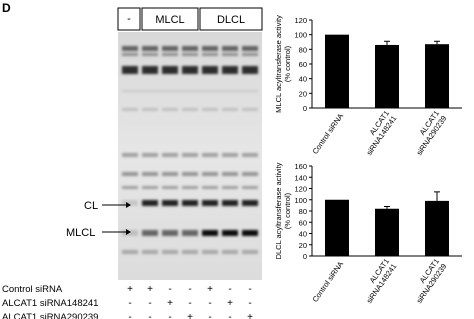 The width and height of the screenshot is (474, 319). Describe the element at coordinates (303, 222) in the screenshot. I see `y-tick-label: 60` at that location.